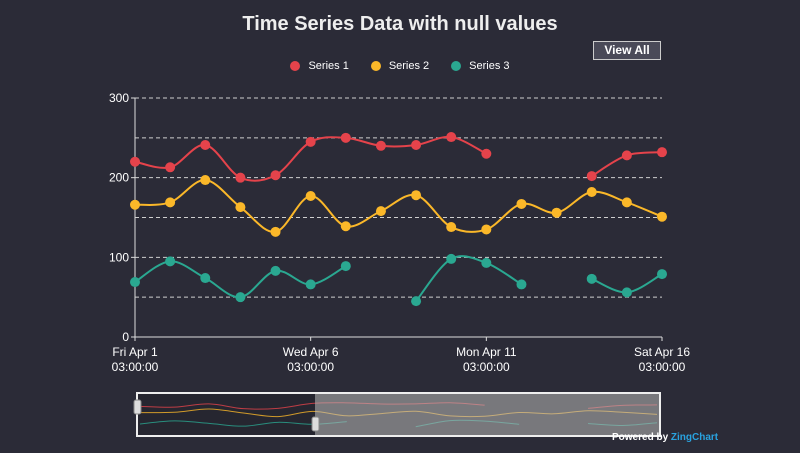 The image size is (800, 453). What do you see at coordinates (627, 50) in the screenshot?
I see `view-all-button: View All` at bounding box center [627, 50].